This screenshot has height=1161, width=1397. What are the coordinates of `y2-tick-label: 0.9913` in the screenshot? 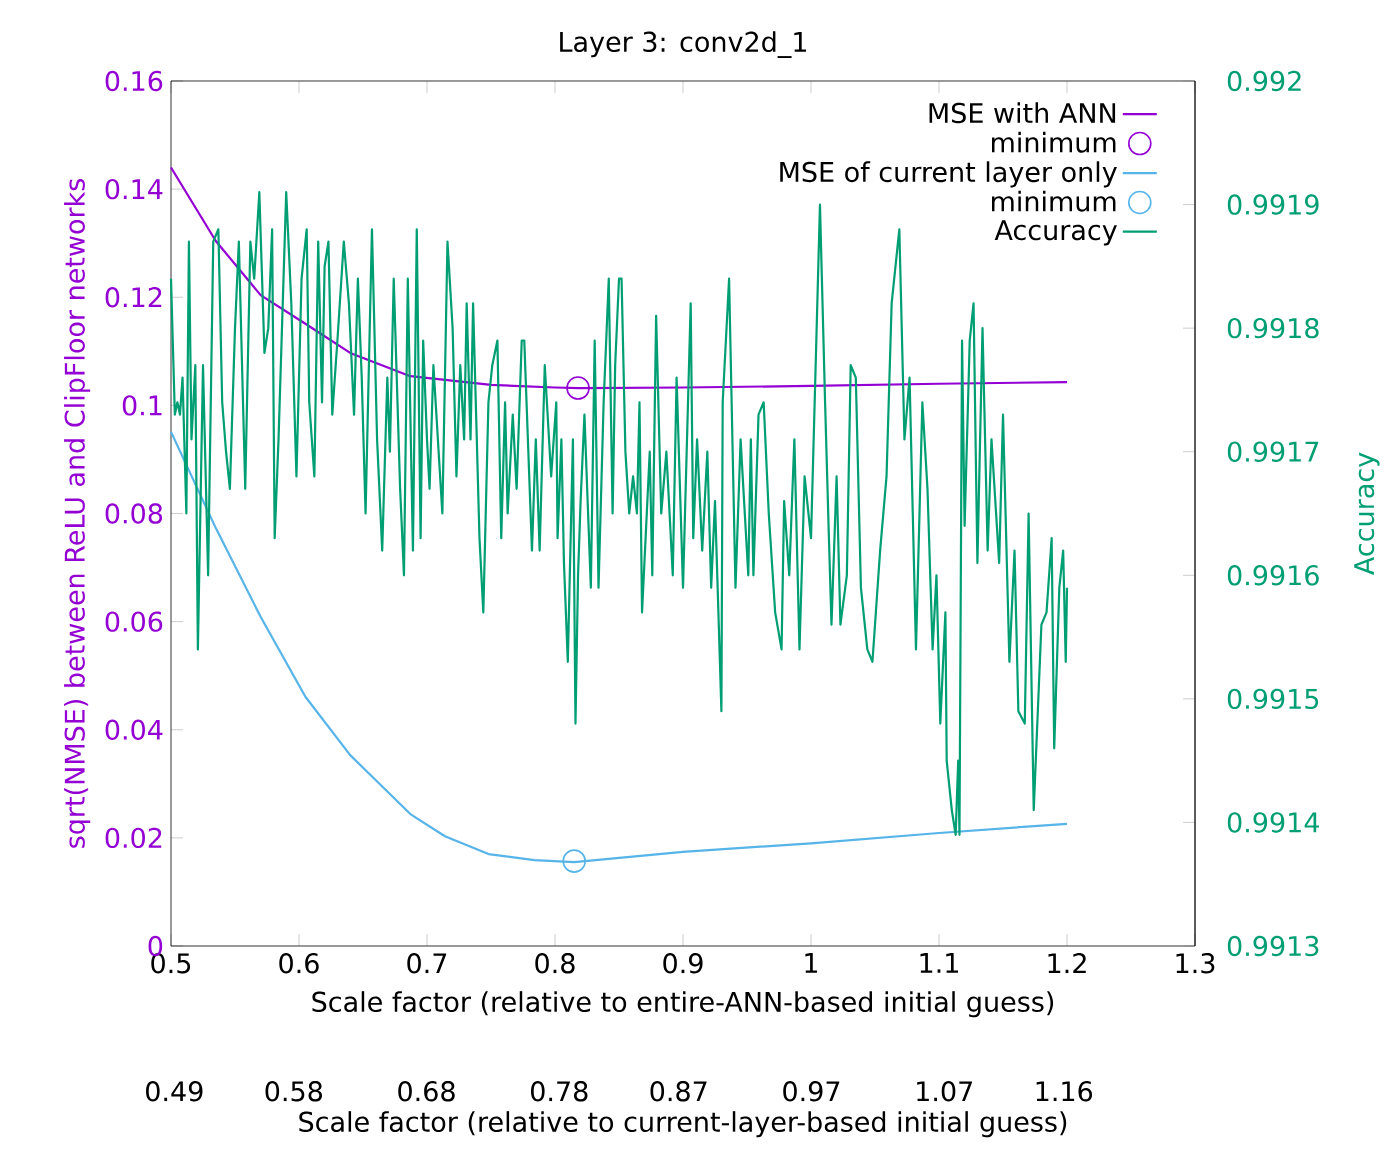 It's located at (1273, 946).